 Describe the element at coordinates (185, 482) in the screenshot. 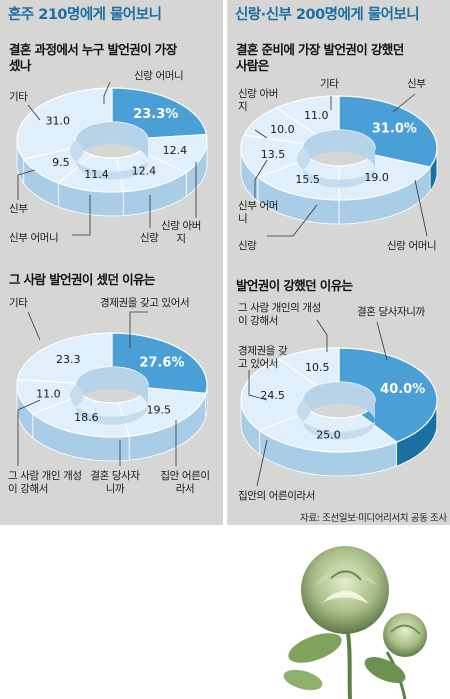

I see `slice-label: 집안 어른이라서` at that location.